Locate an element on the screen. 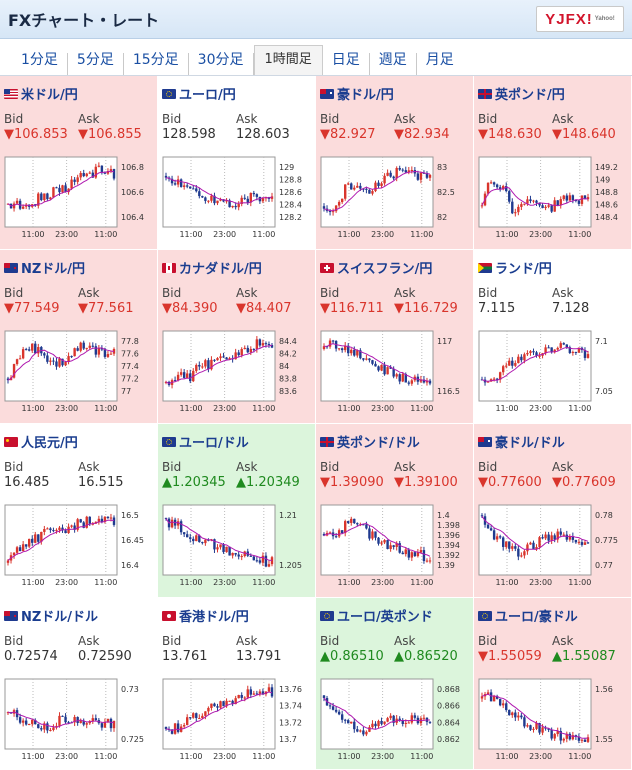  logo-sub: Yahoo! is located at coordinates (604, 19).